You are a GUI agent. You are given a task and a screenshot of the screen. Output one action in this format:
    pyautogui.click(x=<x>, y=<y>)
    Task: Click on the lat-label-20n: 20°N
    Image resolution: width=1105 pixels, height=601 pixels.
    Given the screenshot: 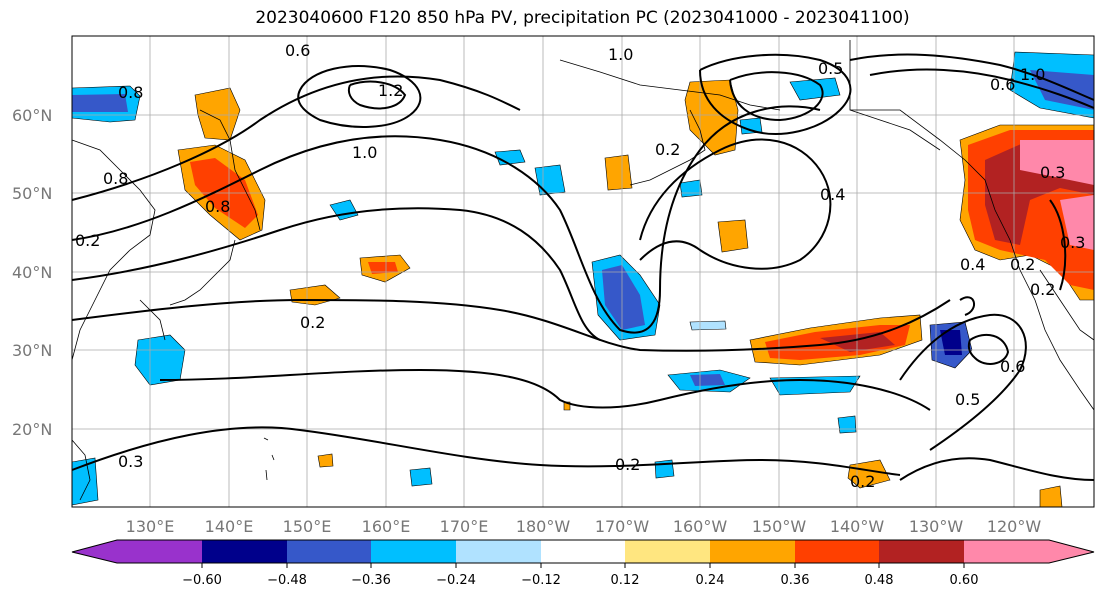 What is the action you would take?
    pyautogui.click(x=32, y=429)
    